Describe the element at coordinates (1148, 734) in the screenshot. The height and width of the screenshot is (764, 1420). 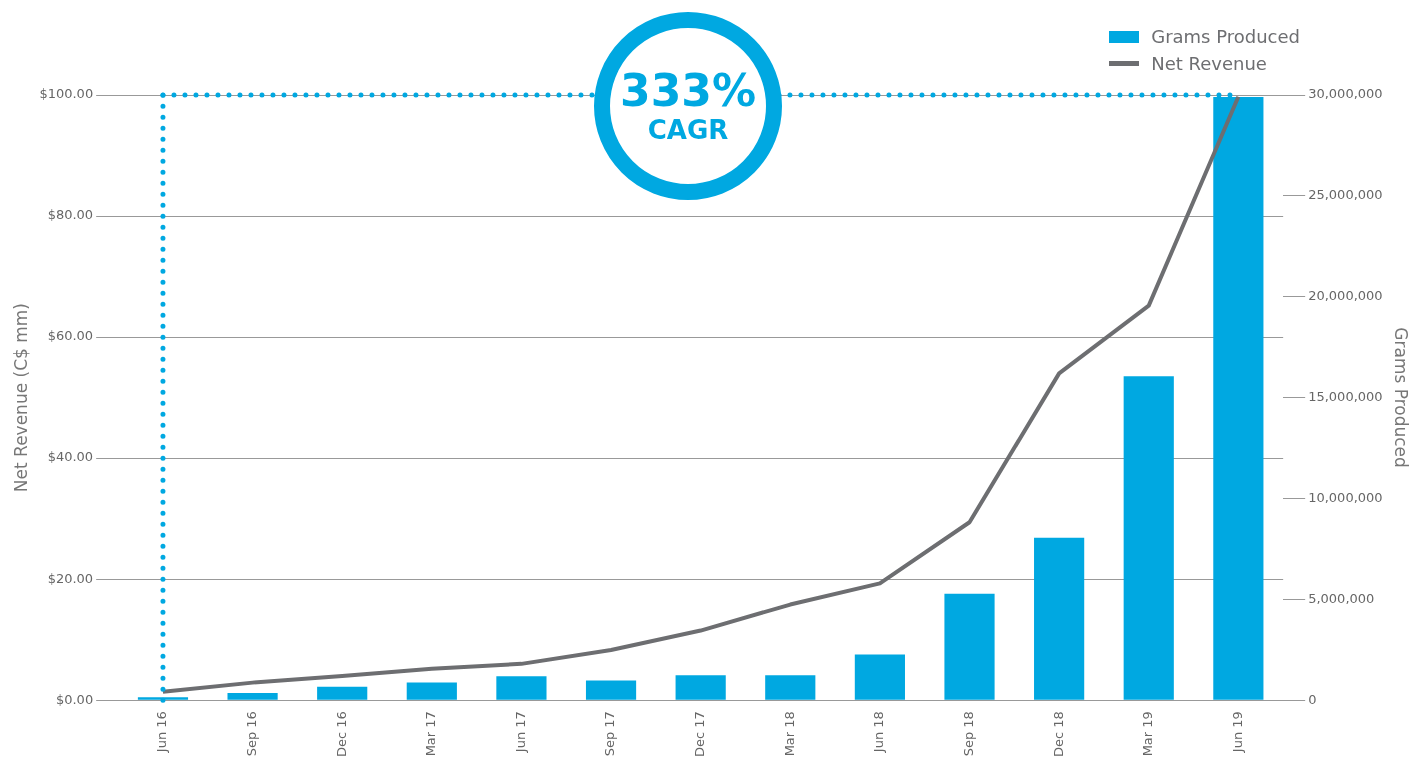
I see `x-tick-label: Mar 19` at that location.